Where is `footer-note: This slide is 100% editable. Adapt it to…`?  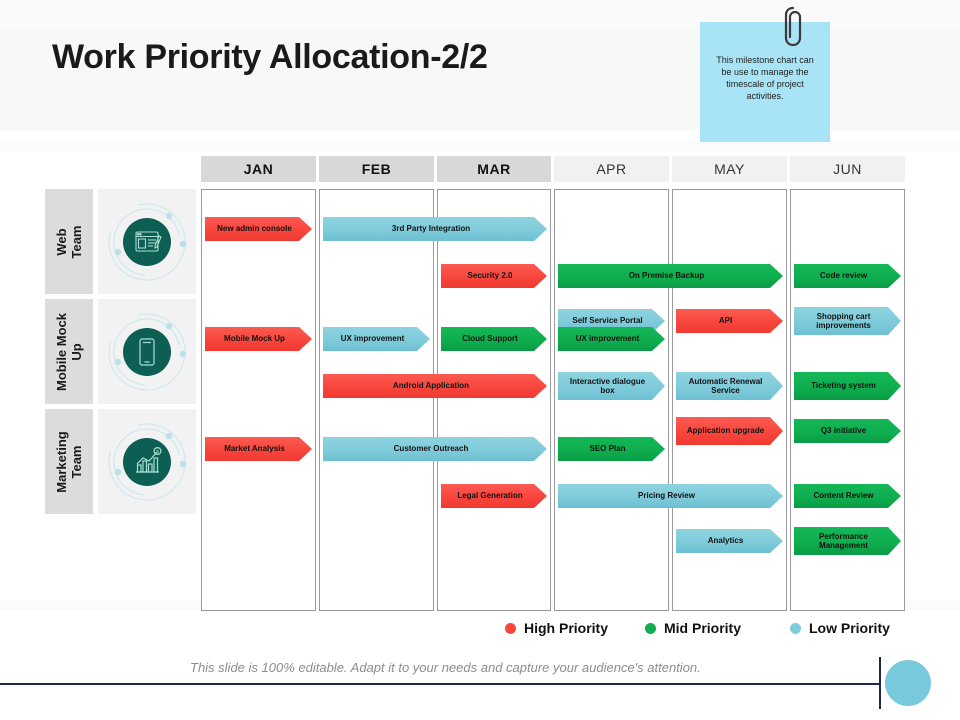
footer-note: This slide is 100% editable. Adapt it to… is located at coordinates (445, 667).